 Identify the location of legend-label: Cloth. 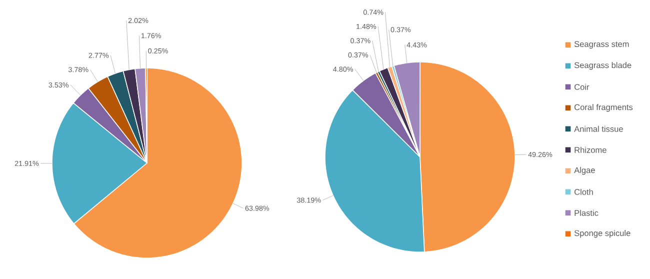
(583, 191).